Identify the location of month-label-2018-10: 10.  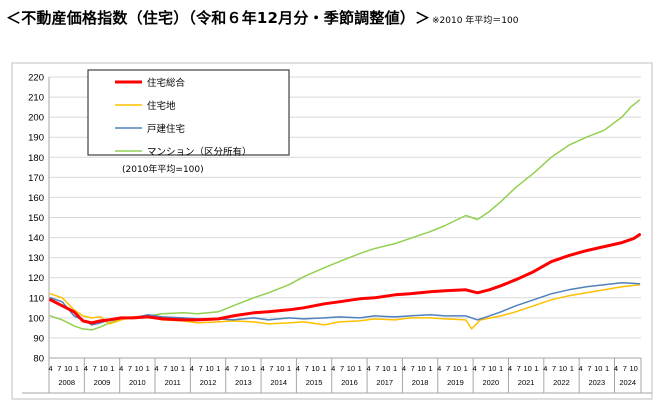
(421, 368).